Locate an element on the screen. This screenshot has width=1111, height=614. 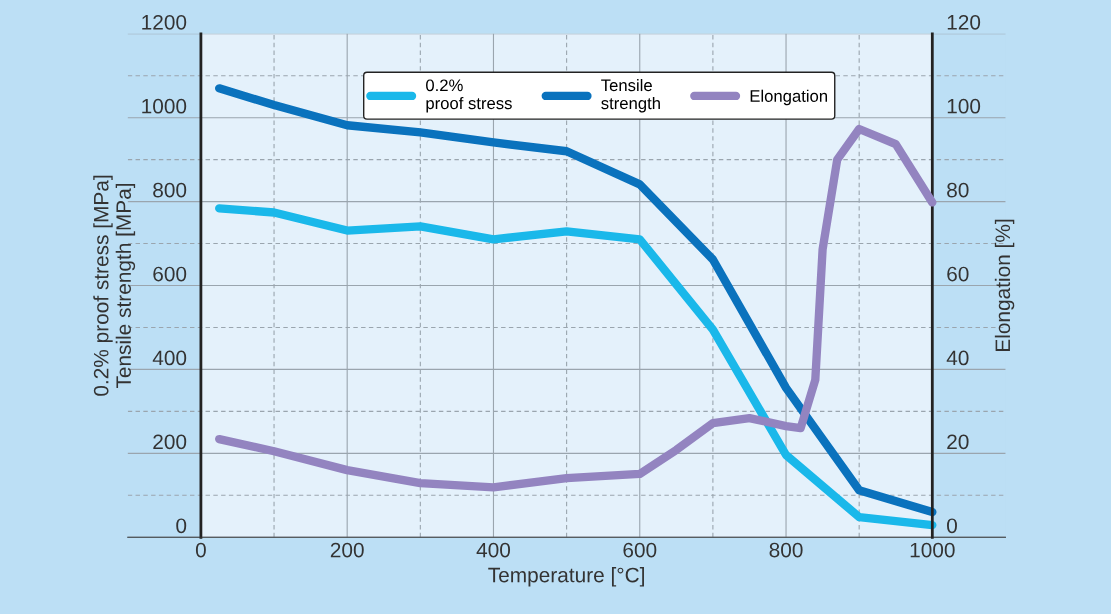
x-tick-label: 400 is located at coordinates (493, 550).